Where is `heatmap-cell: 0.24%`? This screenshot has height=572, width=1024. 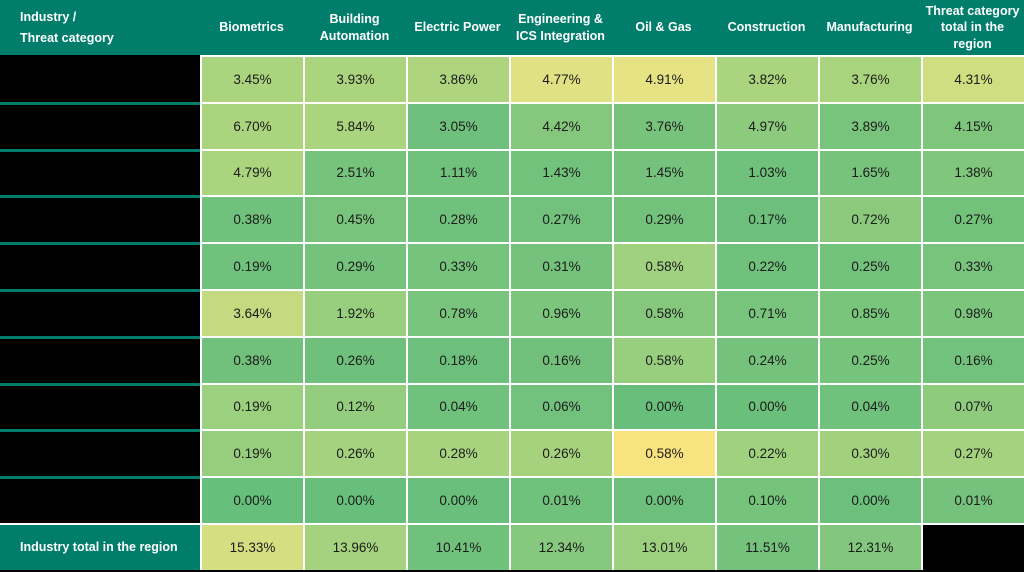
heatmap-cell: 0.24% is located at coordinates (766, 359).